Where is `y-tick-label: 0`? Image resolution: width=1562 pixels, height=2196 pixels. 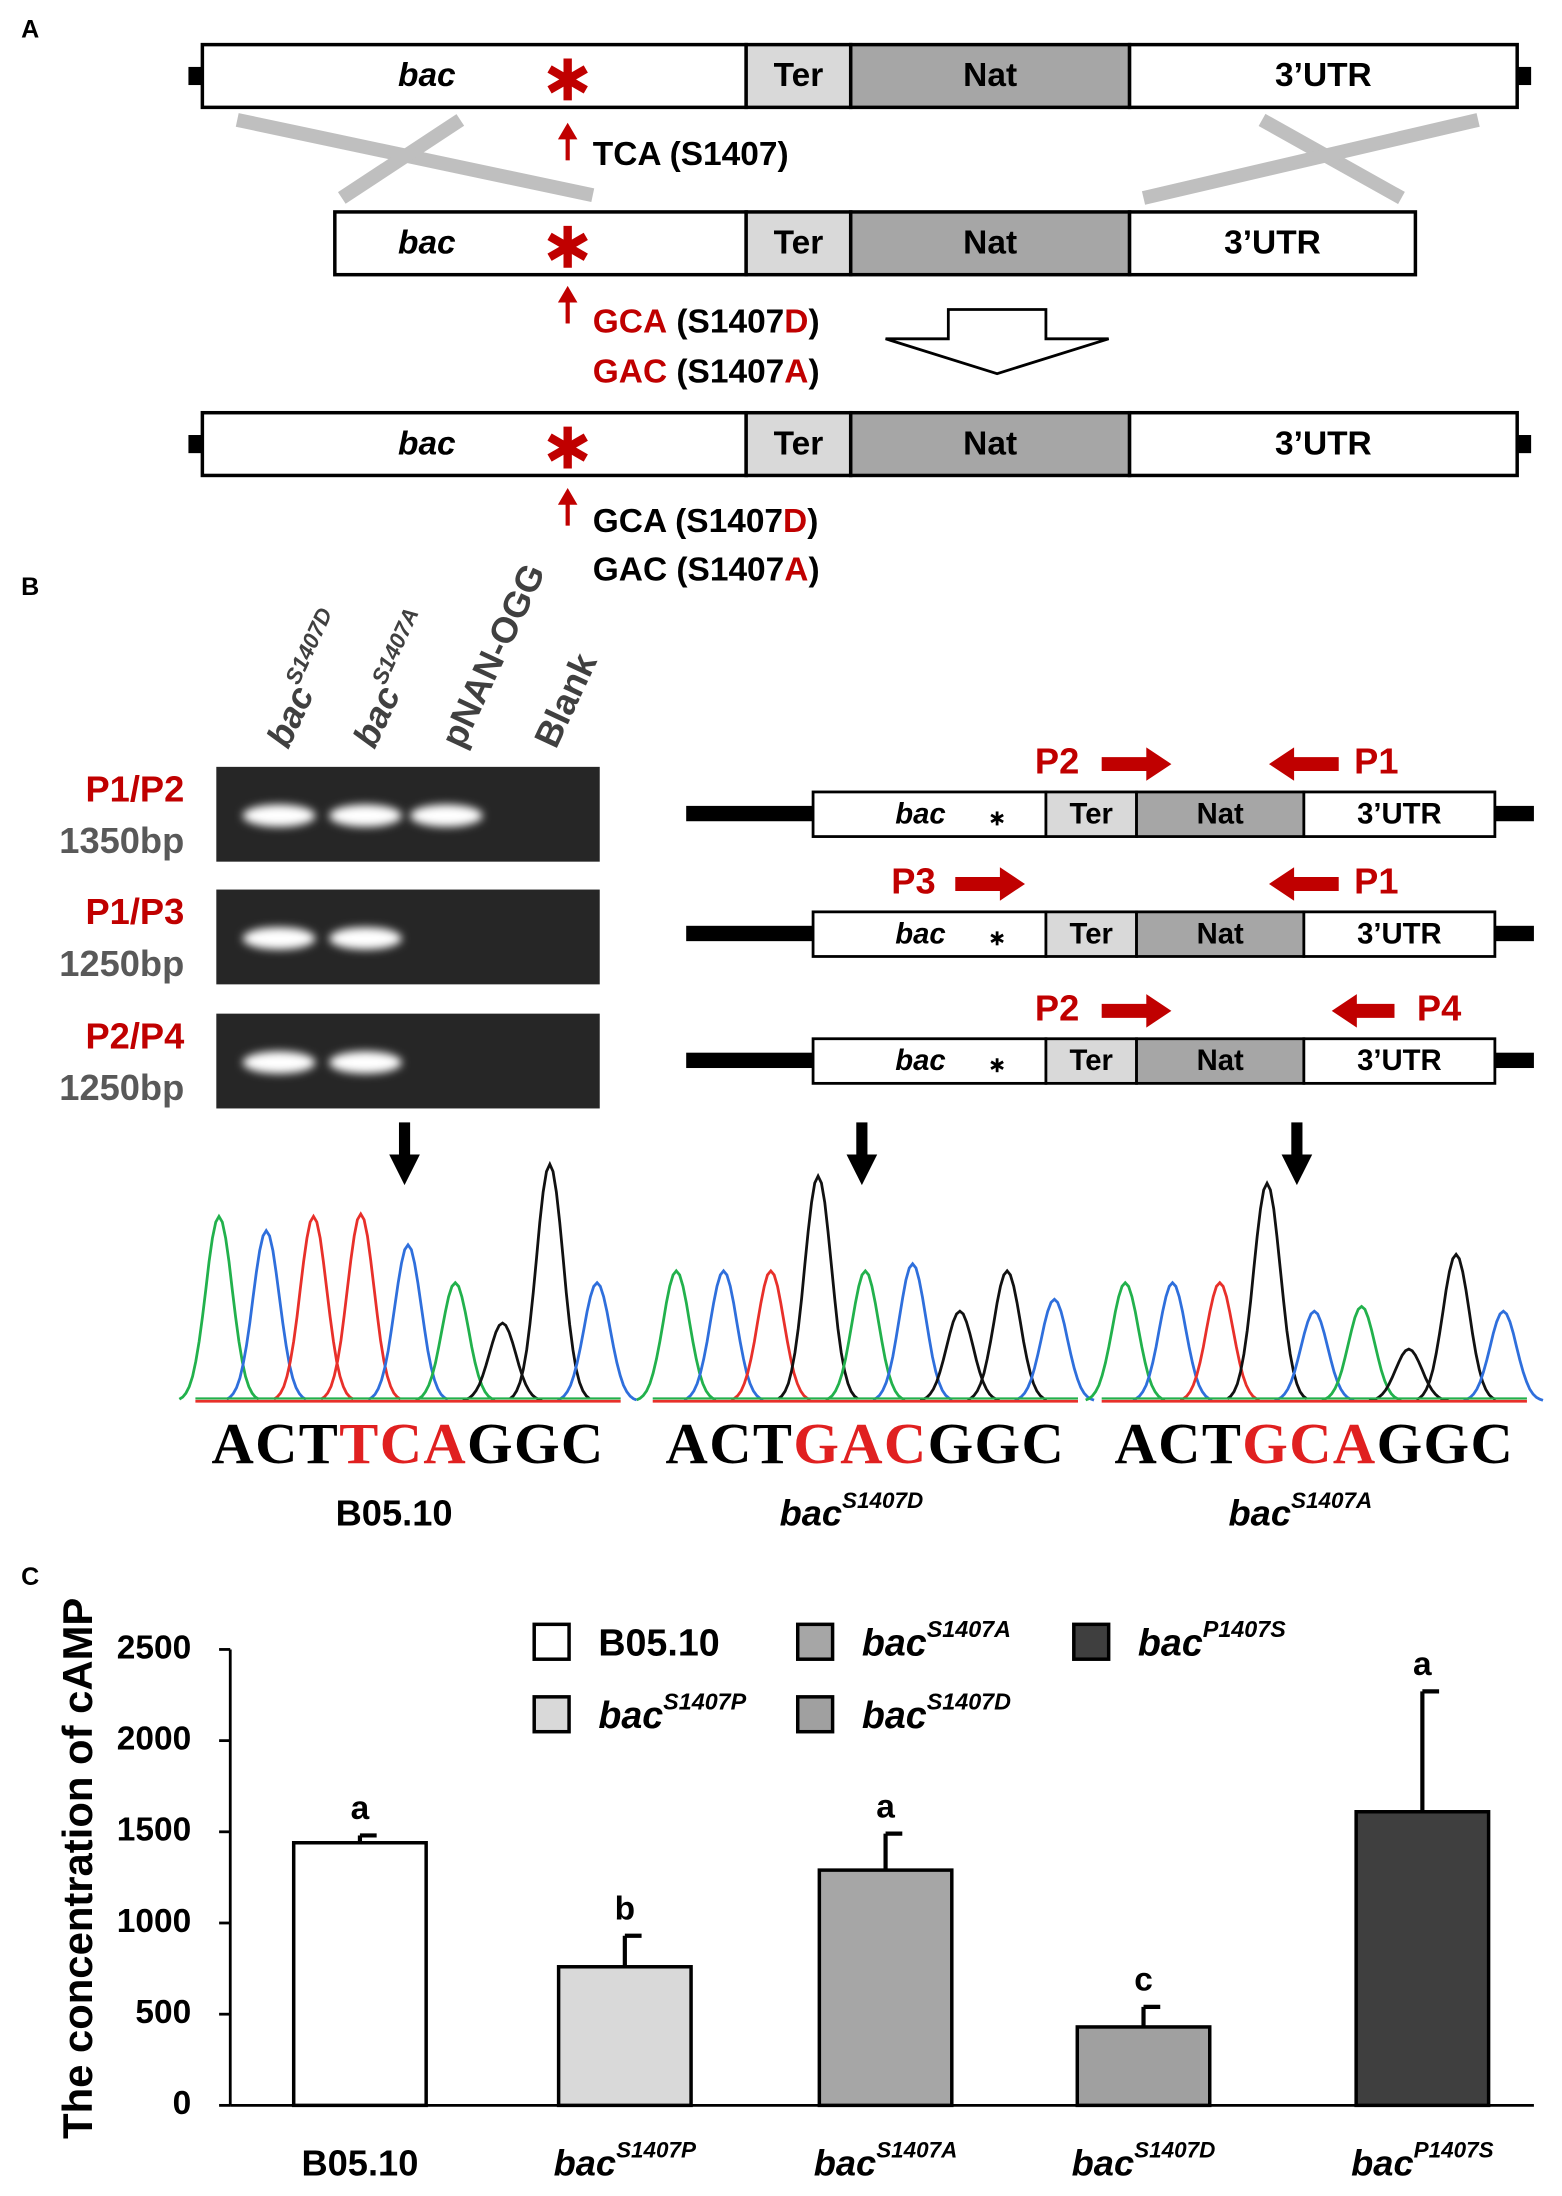 y-tick-label: 0 is located at coordinates (182, 2103).